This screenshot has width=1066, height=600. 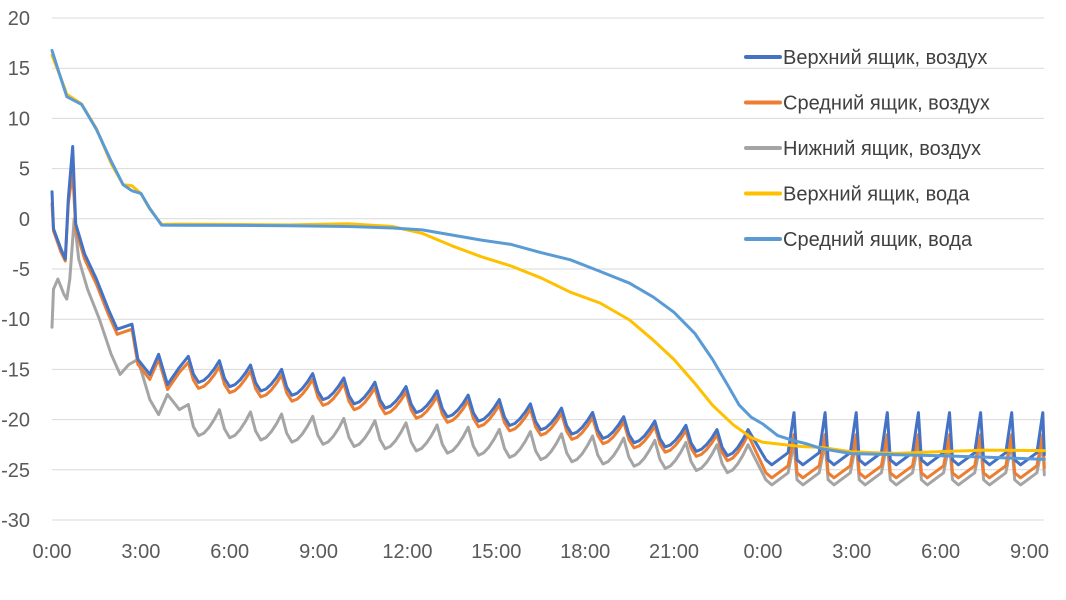 I want to click on legend-label-3: Нижний ящик, воздух, so click(x=882, y=149).